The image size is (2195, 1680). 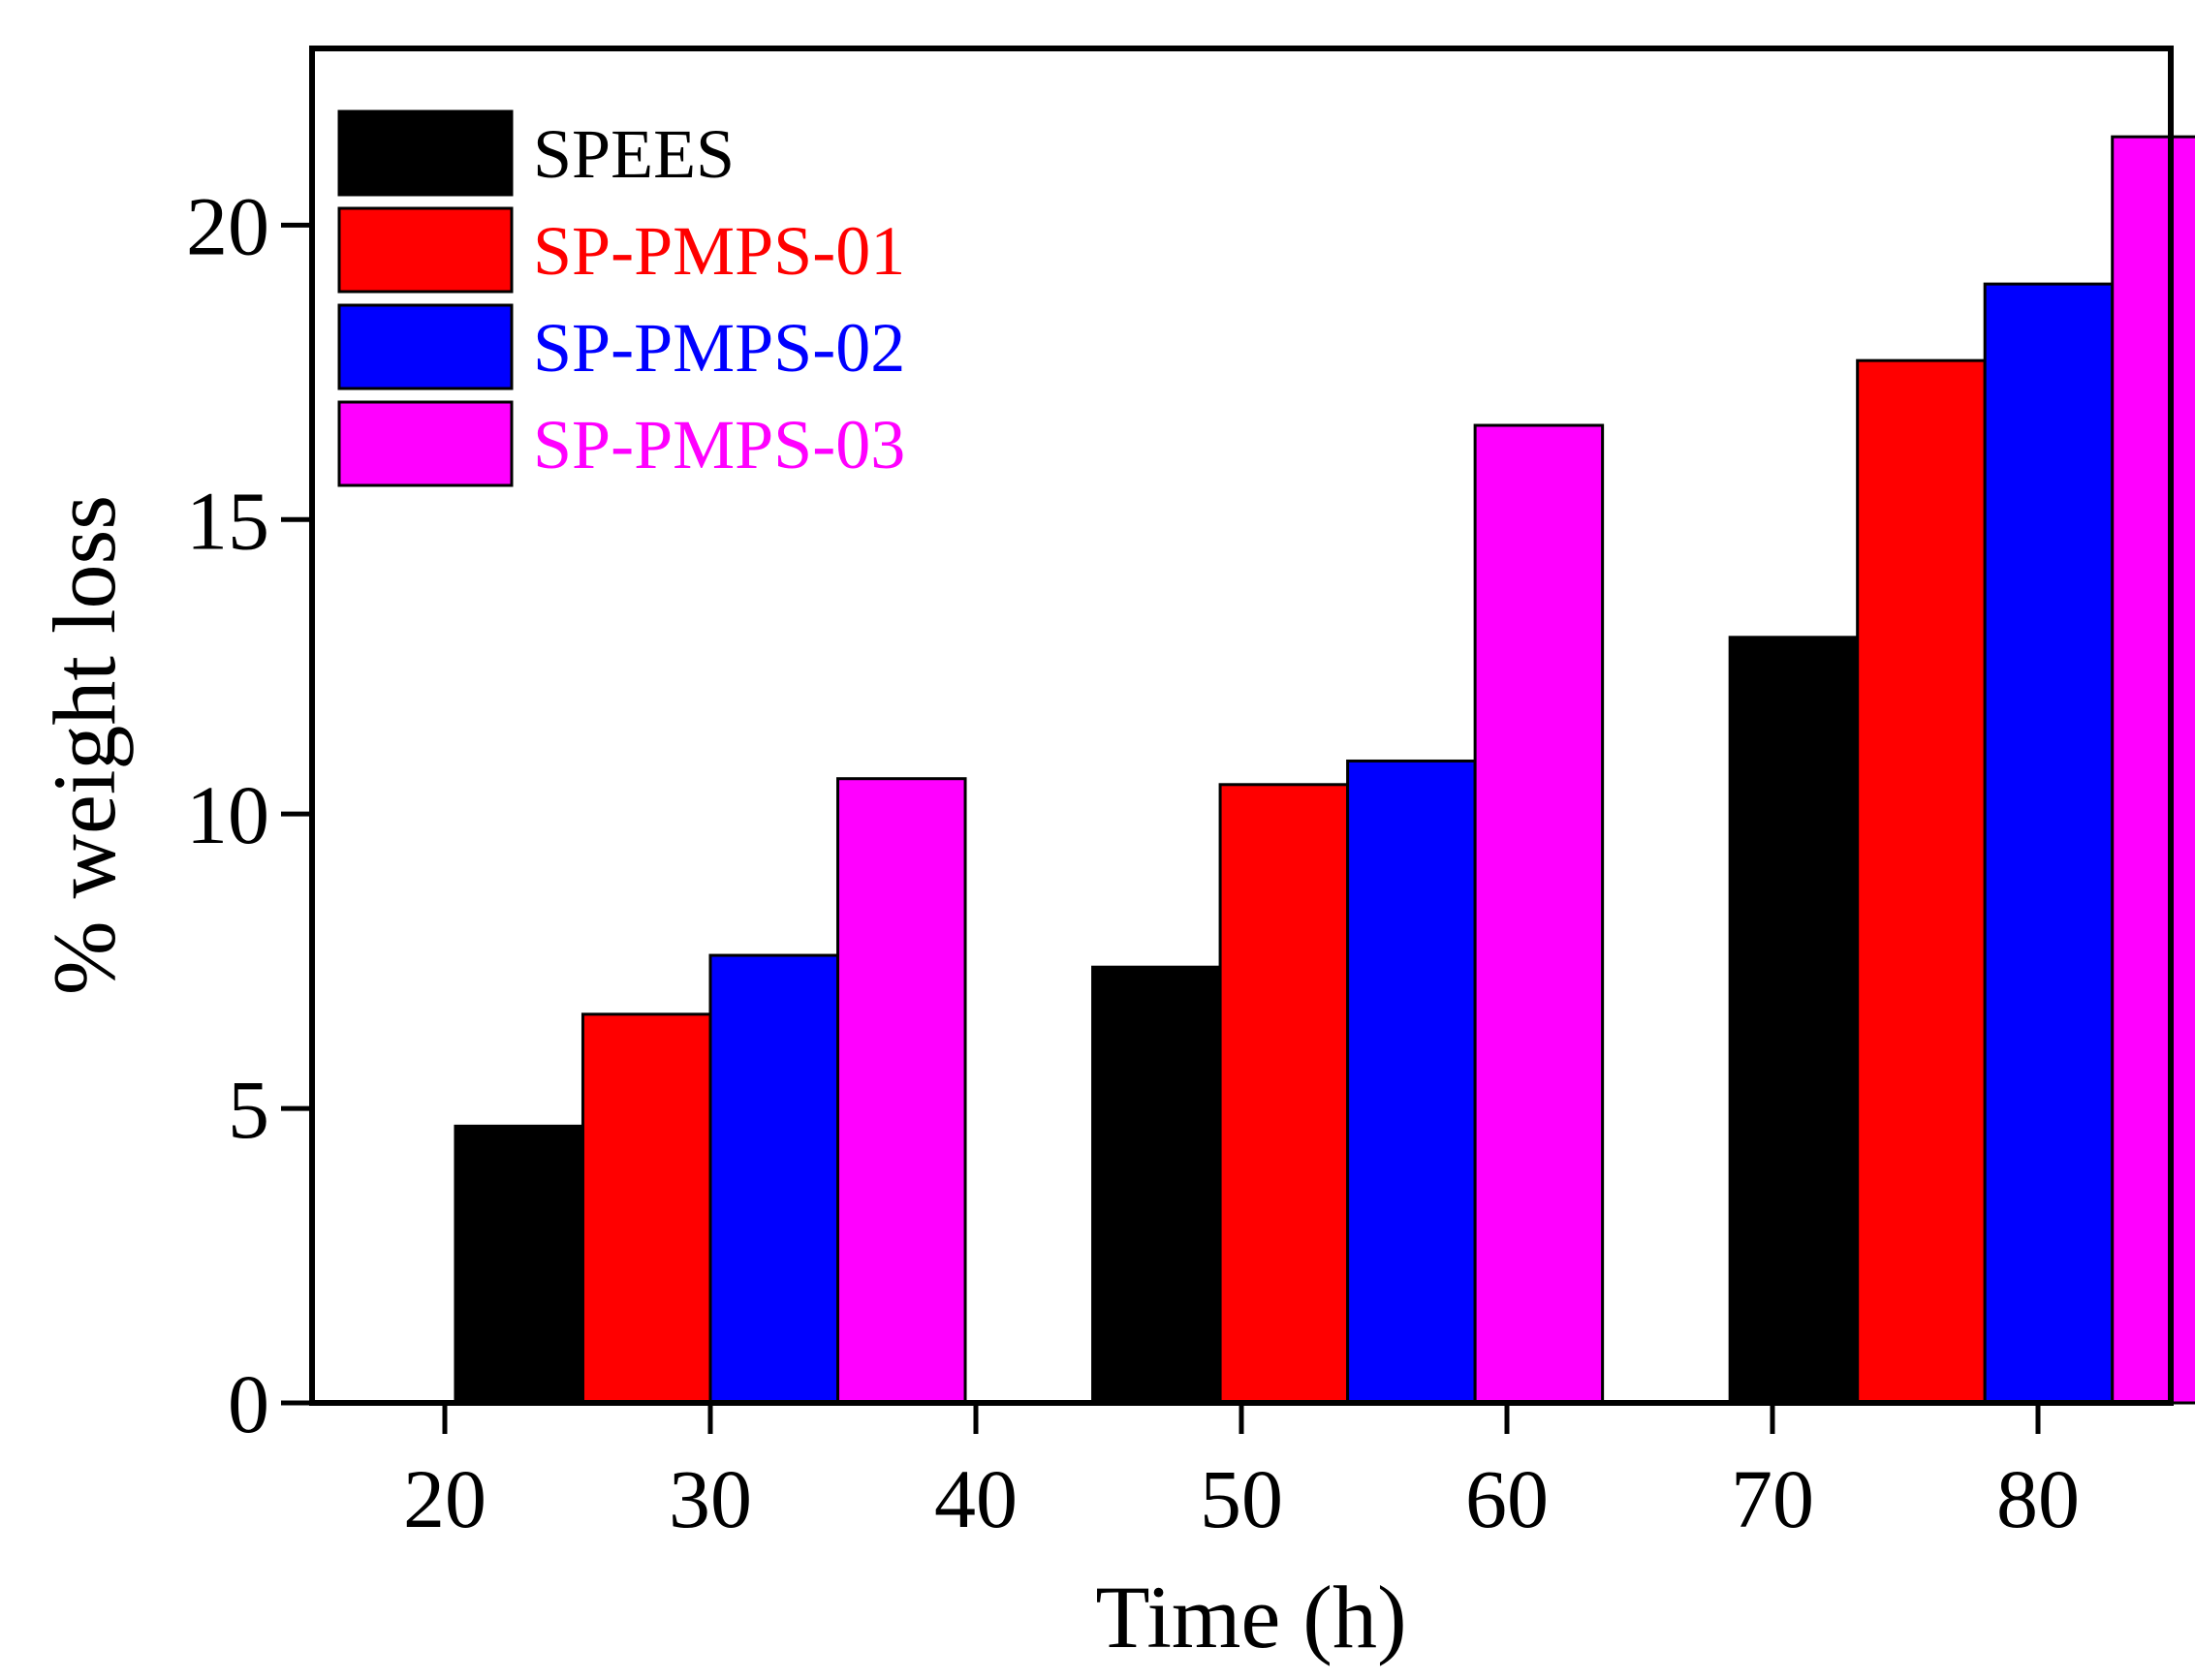 I want to click on legend-label-sp-pmps-01: SP-PMPS-01, so click(x=719, y=251).